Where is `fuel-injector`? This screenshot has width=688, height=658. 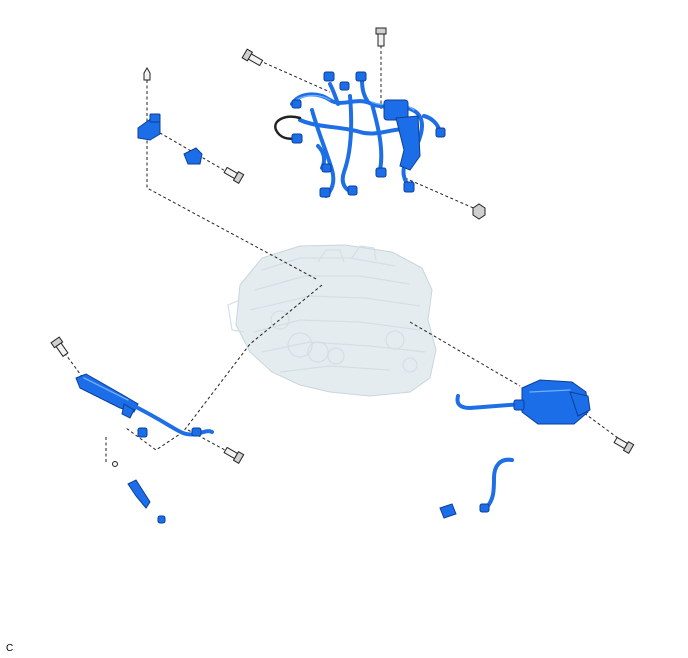
fuel-injector is located at coordinates (146, 501).